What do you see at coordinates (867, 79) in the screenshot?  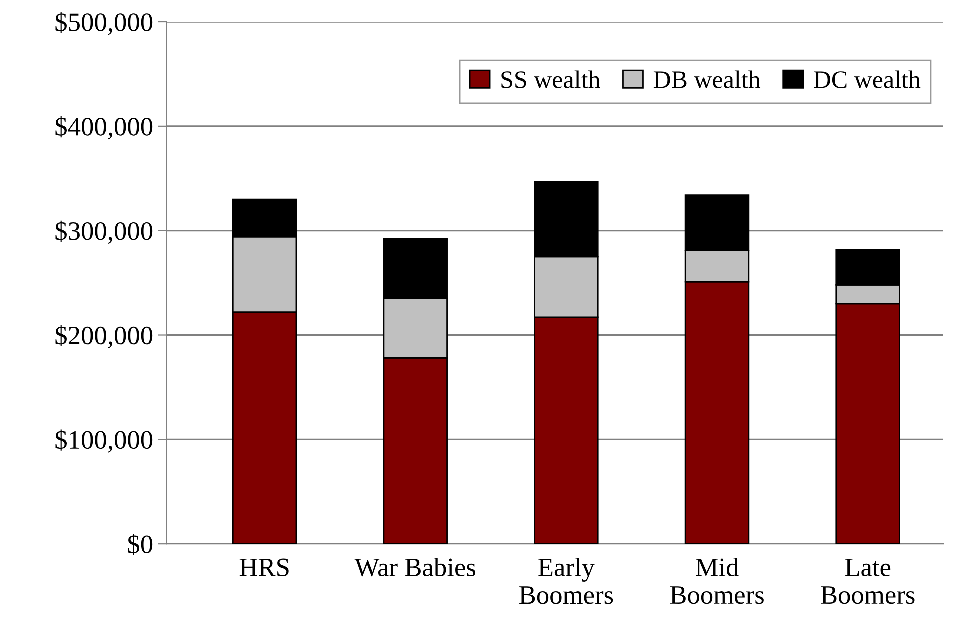 I see `legend-label: DC wealth` at bounding box center [867, 79].